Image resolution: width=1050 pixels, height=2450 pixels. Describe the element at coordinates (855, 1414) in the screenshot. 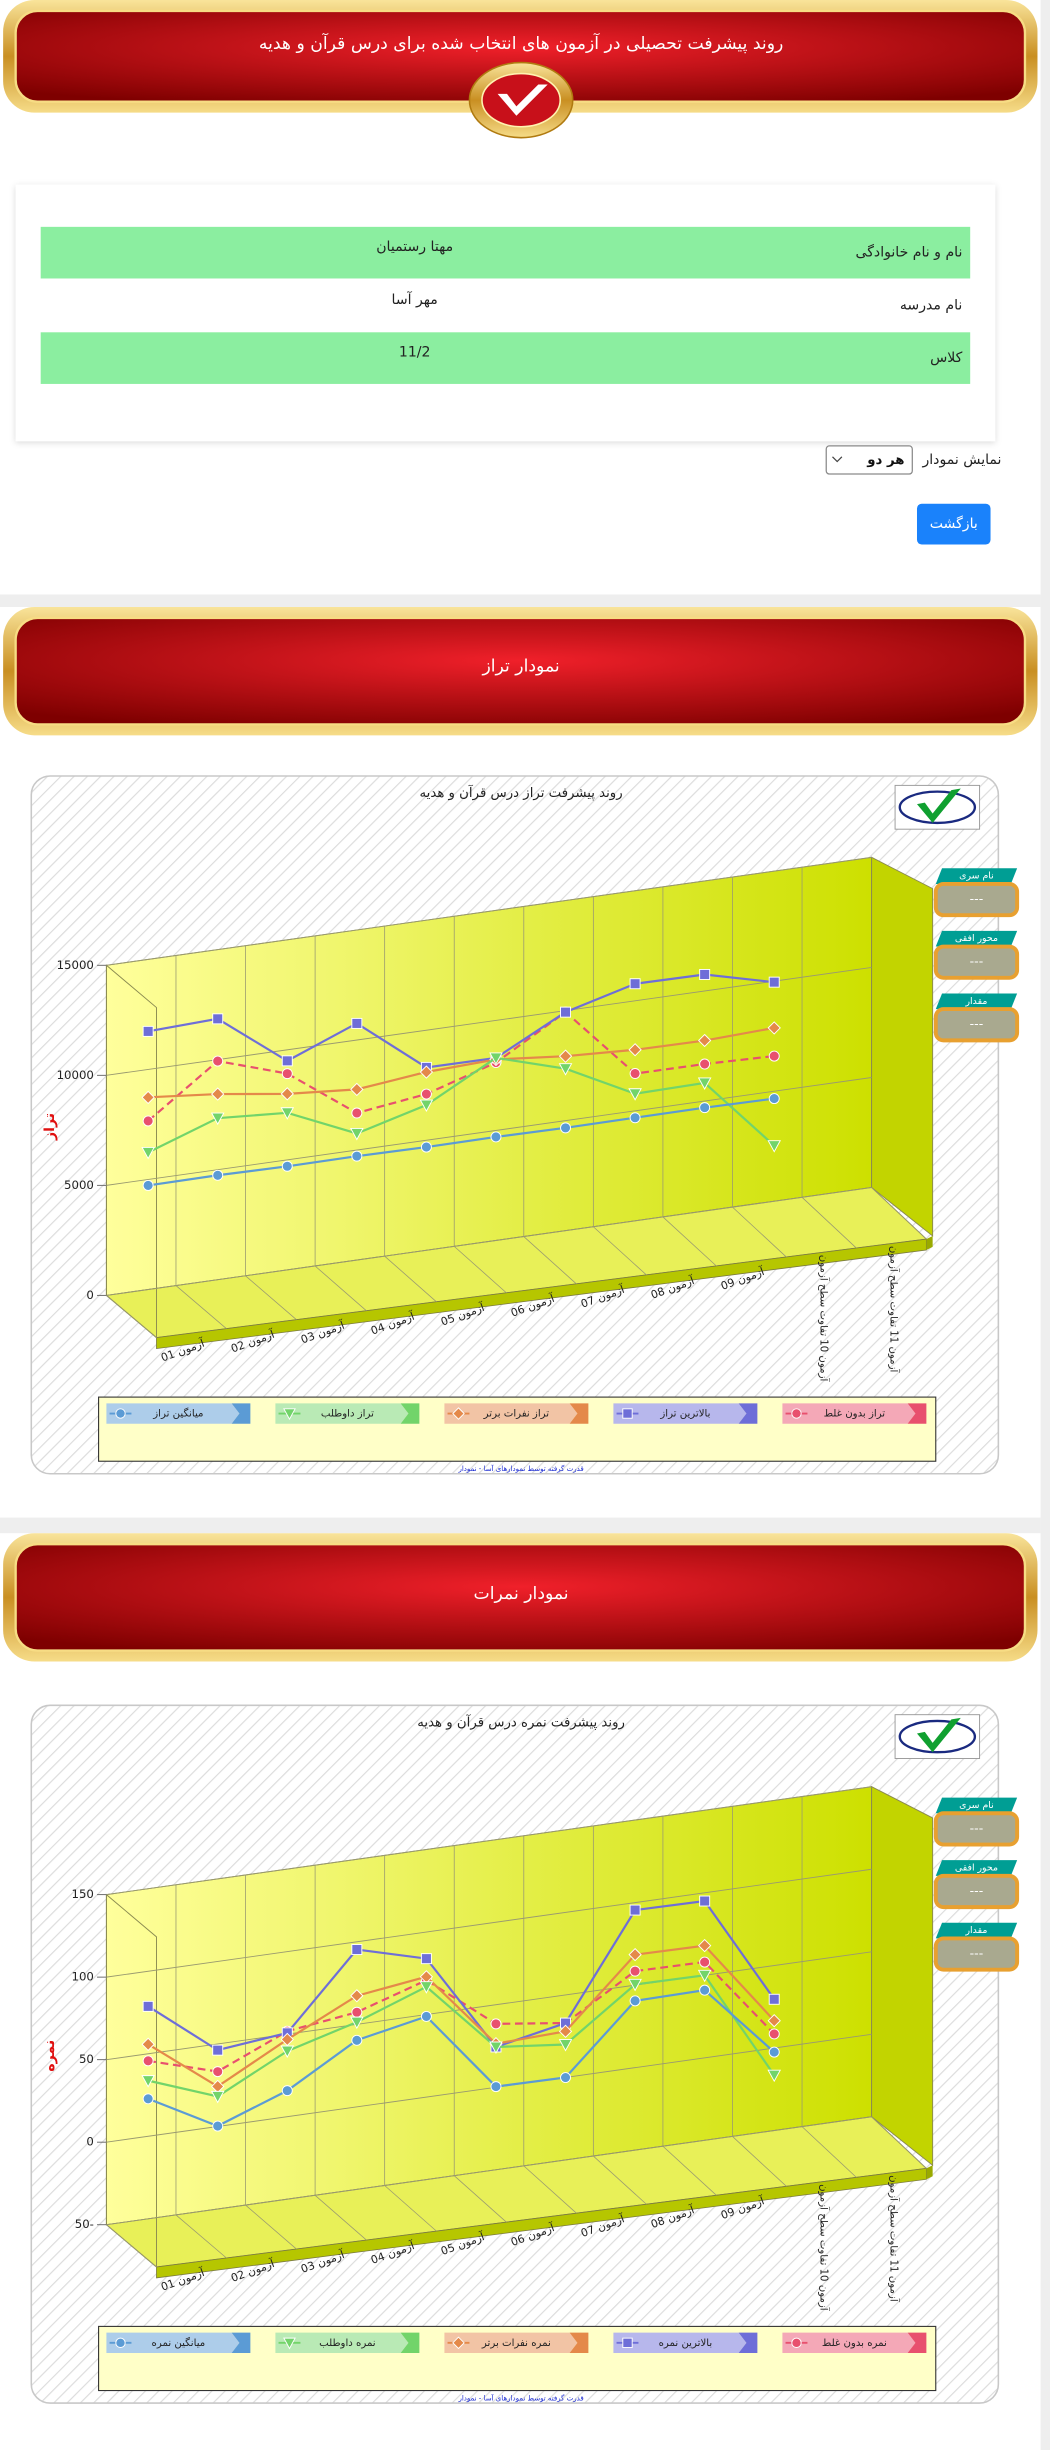

I see `legend-label: تراز بدون غلط` at that location.